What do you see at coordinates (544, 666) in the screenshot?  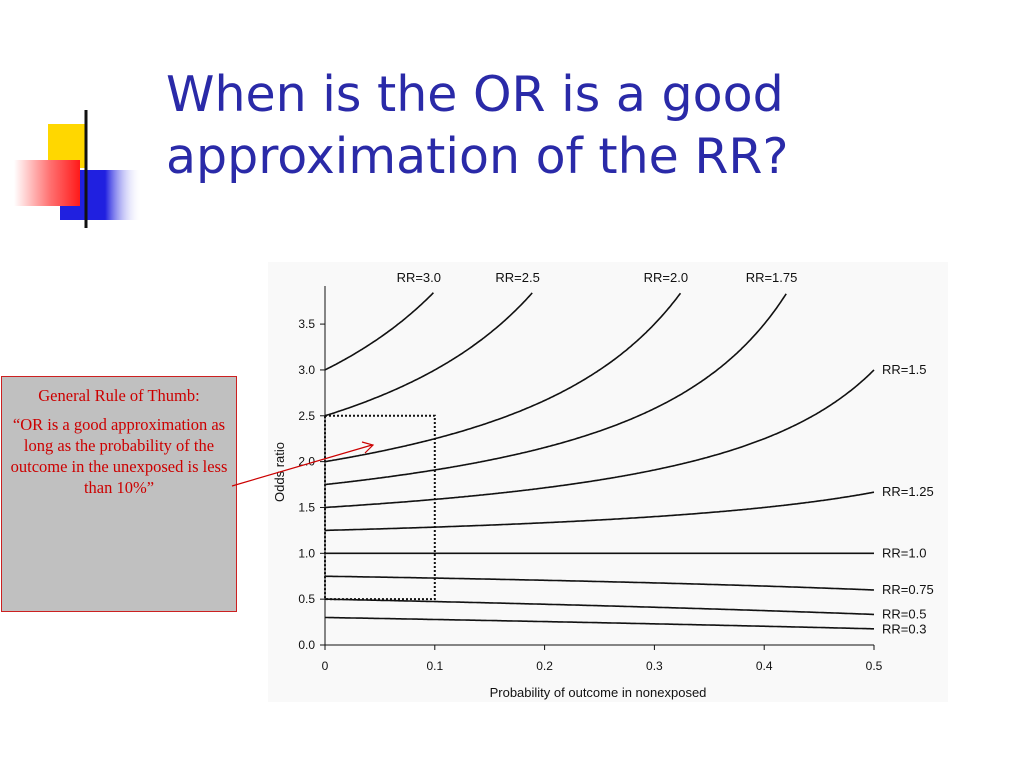 I see `x-tick-label: 0.2` at bounding box center [544, 666].